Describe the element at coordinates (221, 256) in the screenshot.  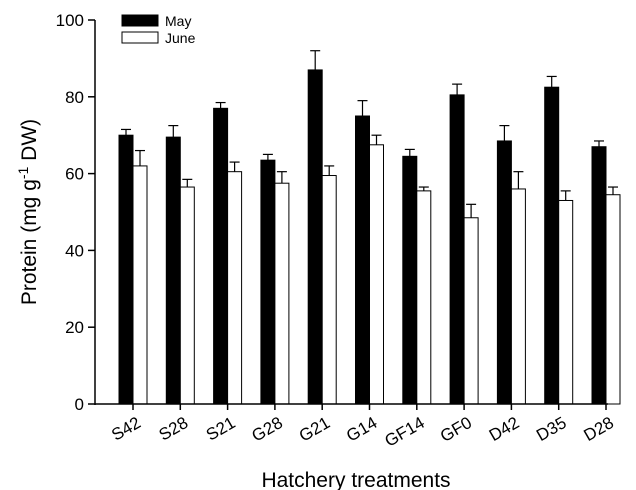
I see `bar-may-s21` at that location.